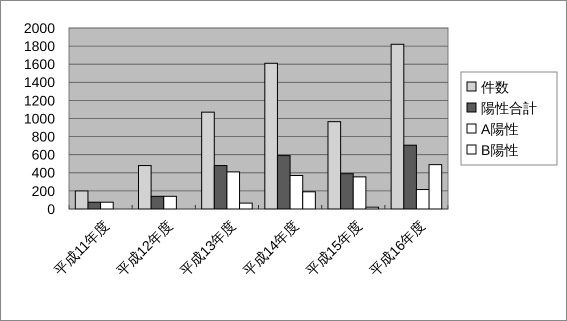  I want to click on x-tick-label: 平成14年度, so click(271, 248).